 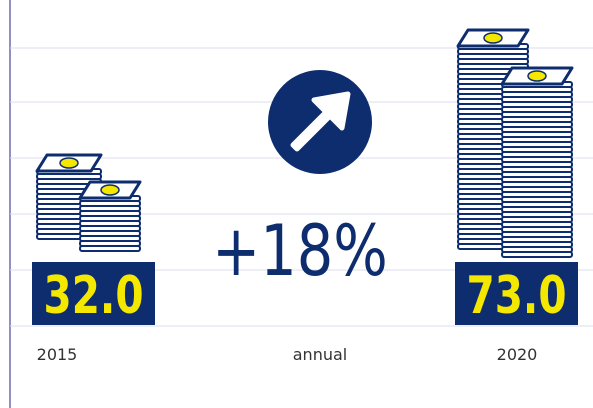 I want to click on value: 73.0, so click(x=516, y=295).